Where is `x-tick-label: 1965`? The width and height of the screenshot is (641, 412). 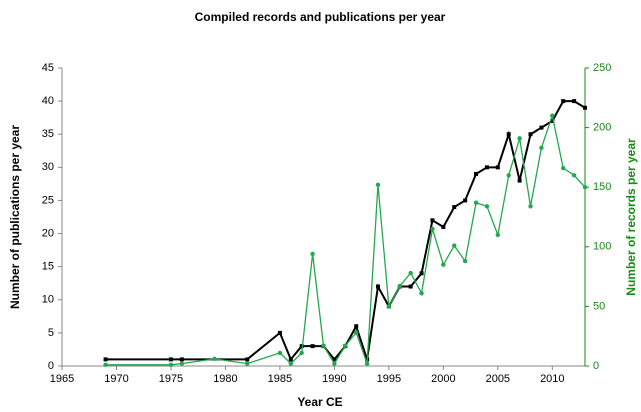
x-tick-label: 1965 is located at coordinates (62, 379).